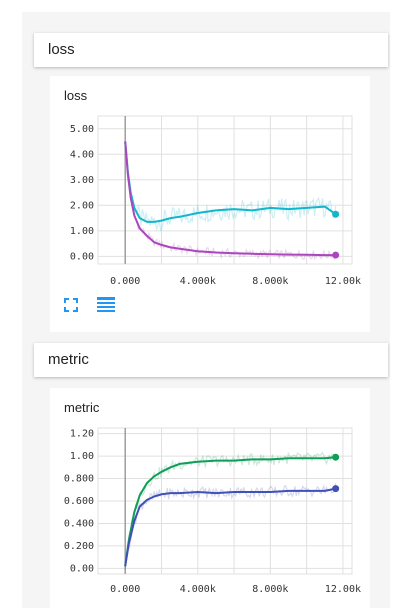 This screenshot has width=402, height=615. What do you see at coordinates (211, 50) in the screenshot?
I see `loss-section-header: loss` at bounding box center [211, 50].